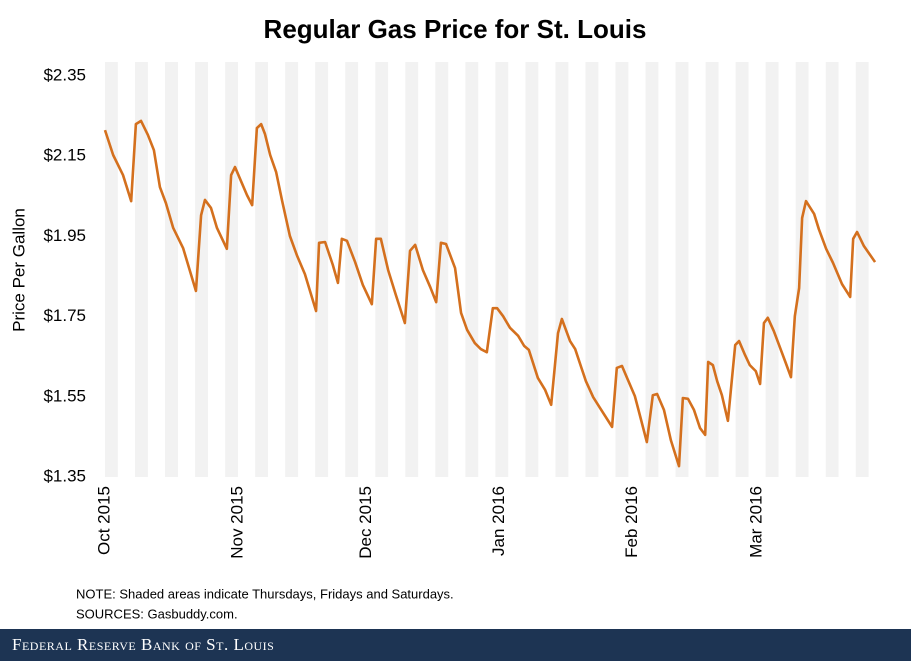 The height and width of the screenshot is (666, 911). I want to click on footer-bar, so click(455, 645).